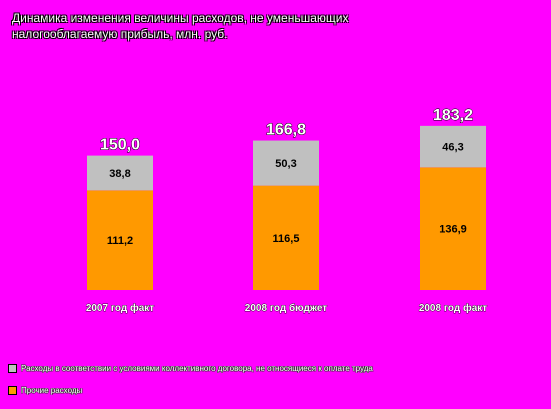 Image resolution: width=551 pixels, height=409 pixels. What do you see at coordinates (52, 390) in the screenshot?
I see `legend-label-other-expenses: Прочие расходы` at bounding box center [52, 390].